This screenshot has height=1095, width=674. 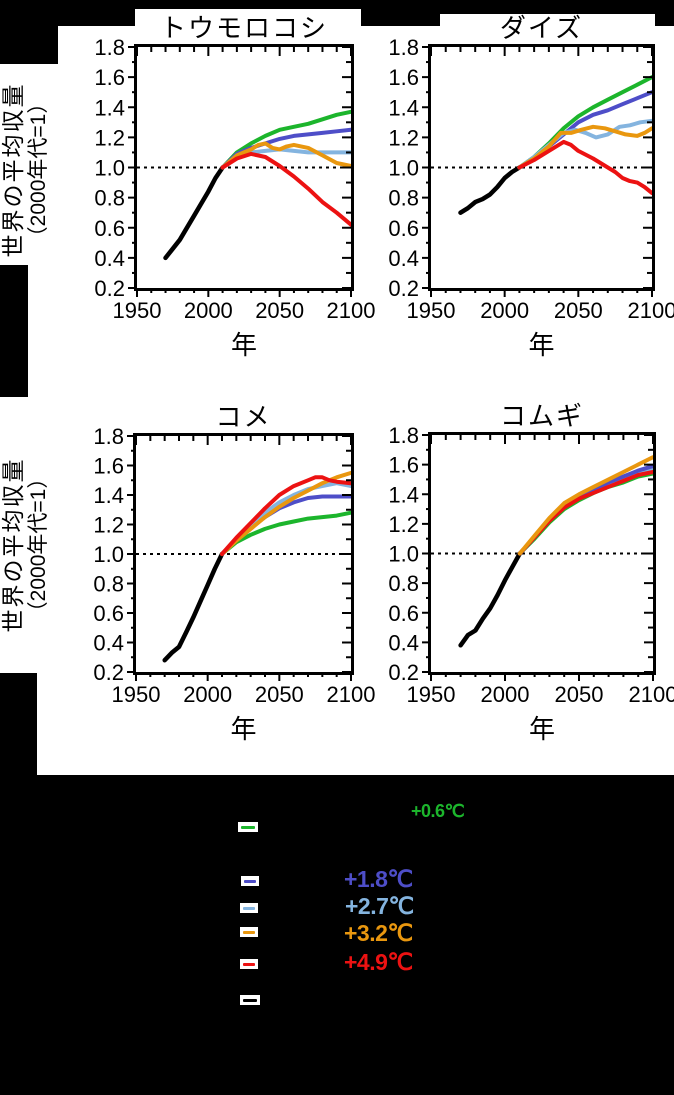 I want to click on legend-swatch-hist, so click(x=250, y=1000).